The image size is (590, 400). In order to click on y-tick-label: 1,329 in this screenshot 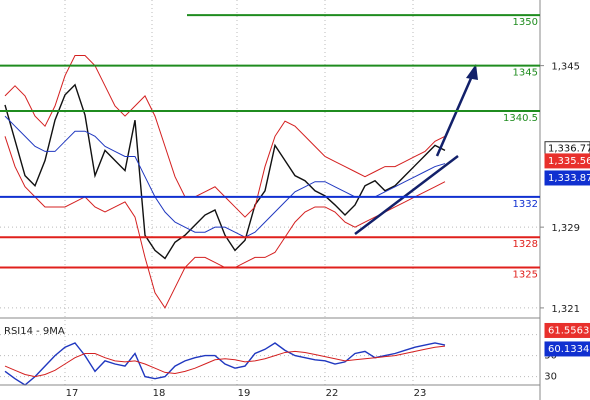, I will do `click(565, 228)`.